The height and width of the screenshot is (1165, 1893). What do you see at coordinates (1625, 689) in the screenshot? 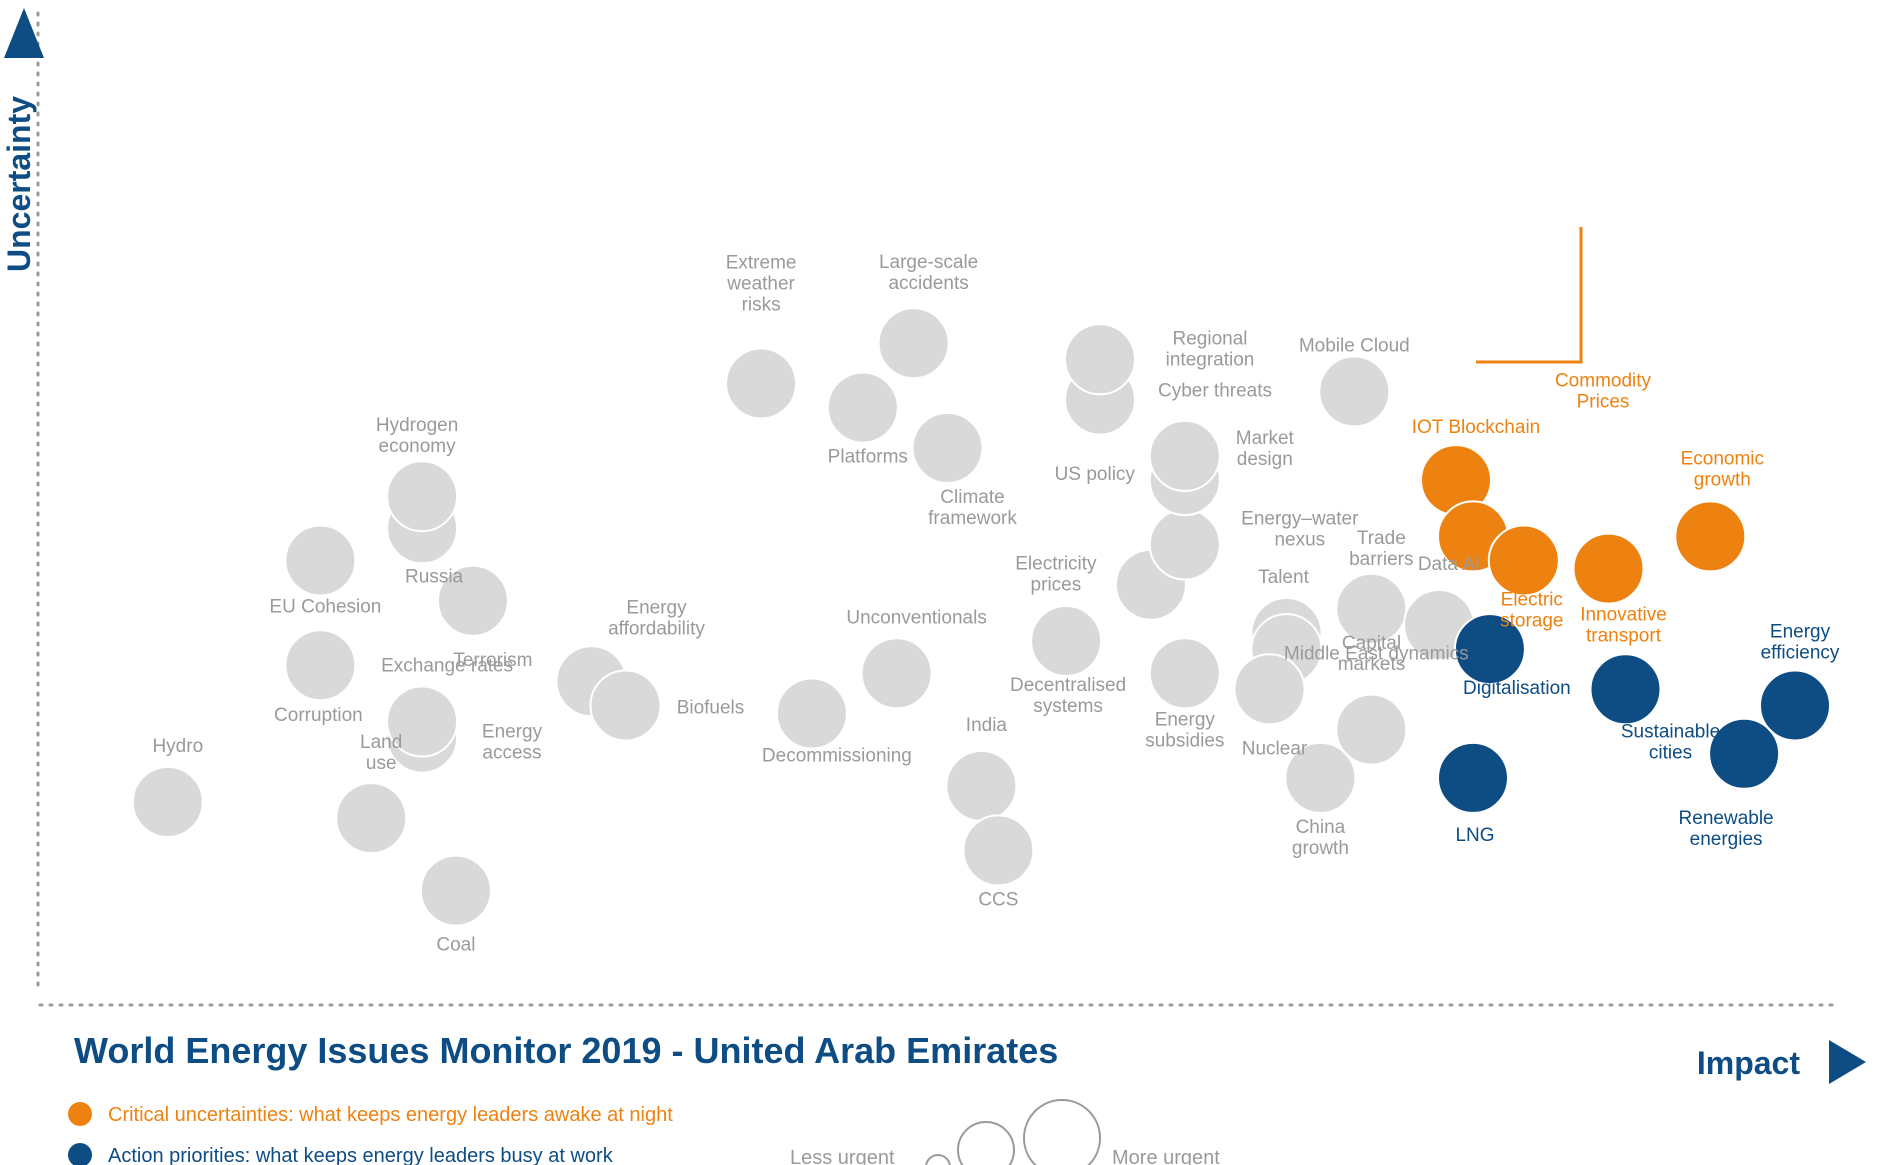
I see `point-sustainable-cities` at bounding box center [1625, 689].